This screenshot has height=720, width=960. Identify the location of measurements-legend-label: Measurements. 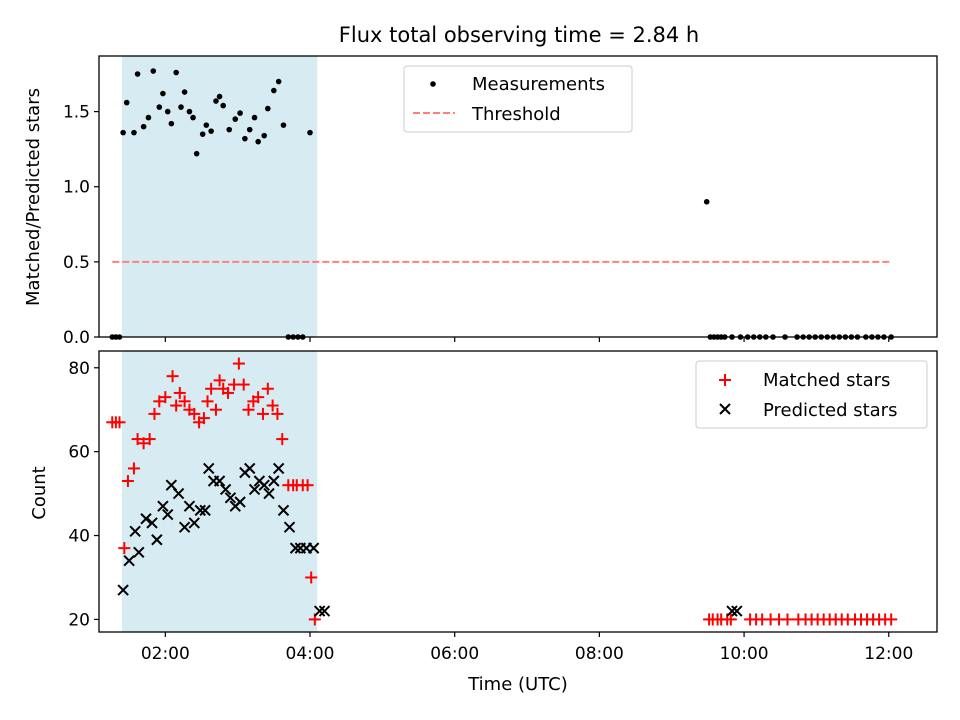
(538, 84).